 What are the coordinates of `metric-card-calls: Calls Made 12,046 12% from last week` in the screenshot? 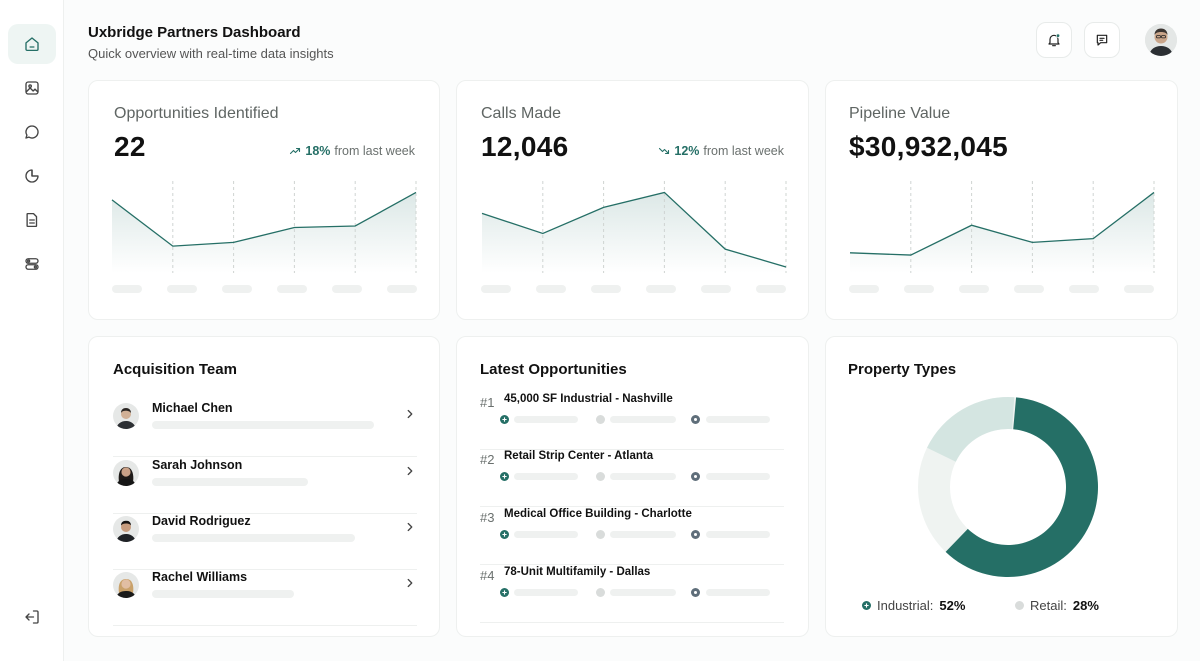 It's located at (632, 200).